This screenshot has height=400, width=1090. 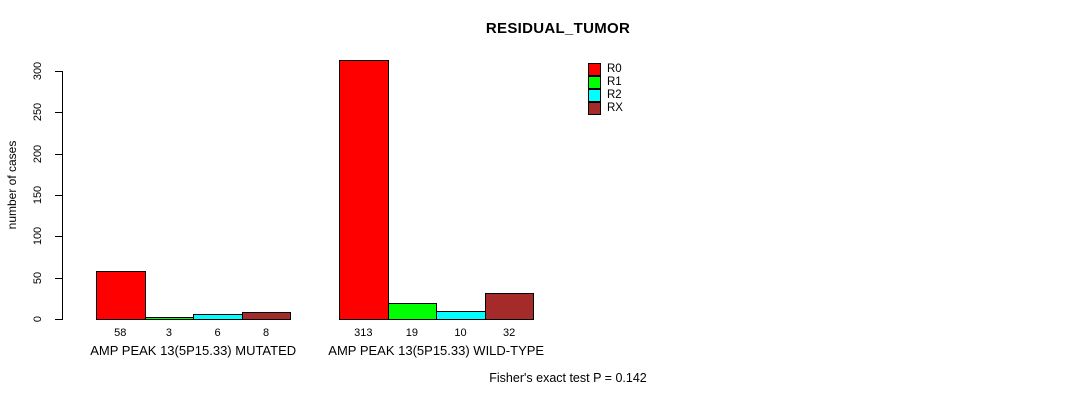 I want to click on y-axis-line, so click(x=62, y=195).